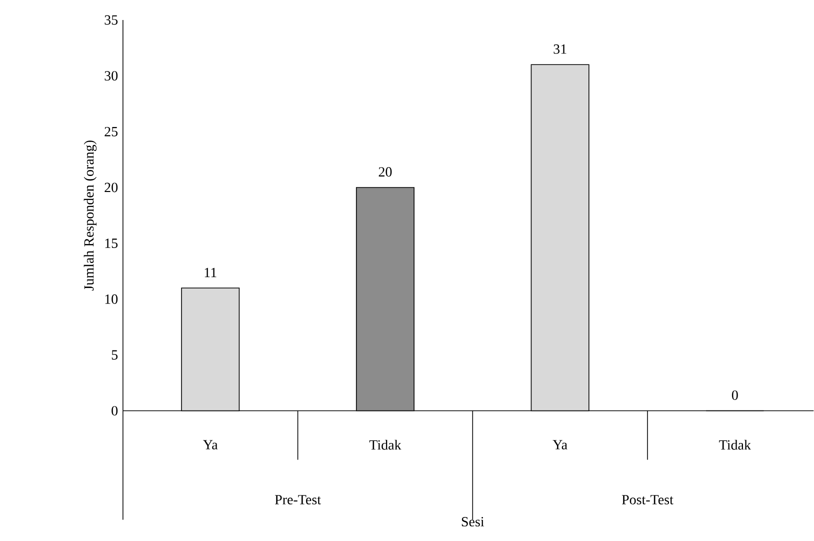 The image size is (814, 541). Describe the element at coordinates (111, 187) in the screenshot. I see `y-tick-label: 20` at that location.